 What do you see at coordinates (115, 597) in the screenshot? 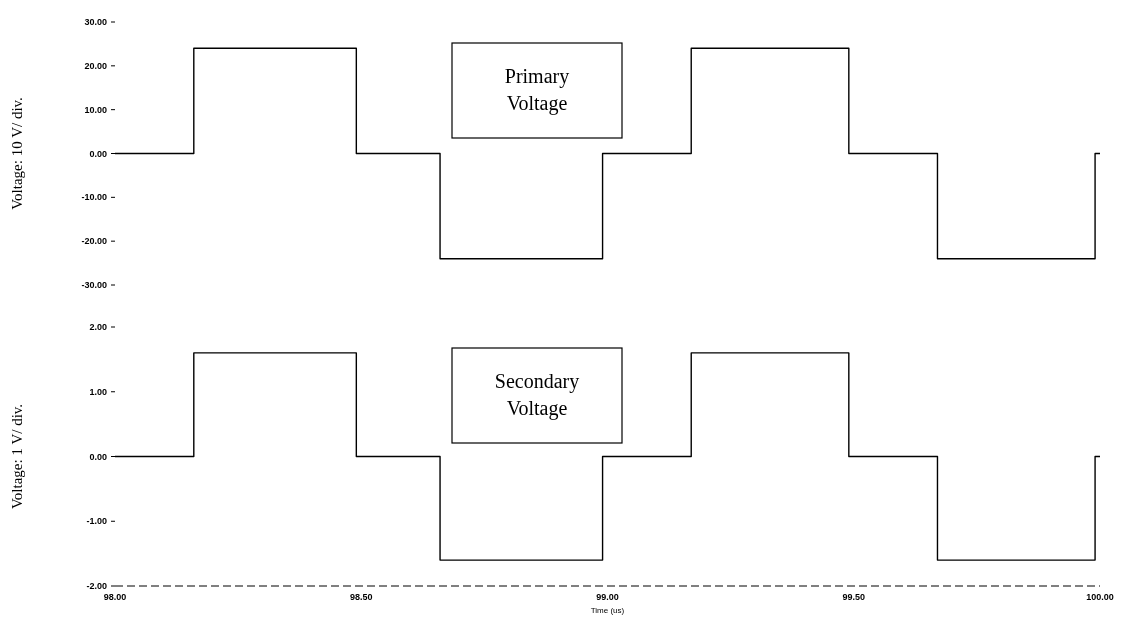
I see `x-tick-label: 98.00` at bounding box center [115, 597].